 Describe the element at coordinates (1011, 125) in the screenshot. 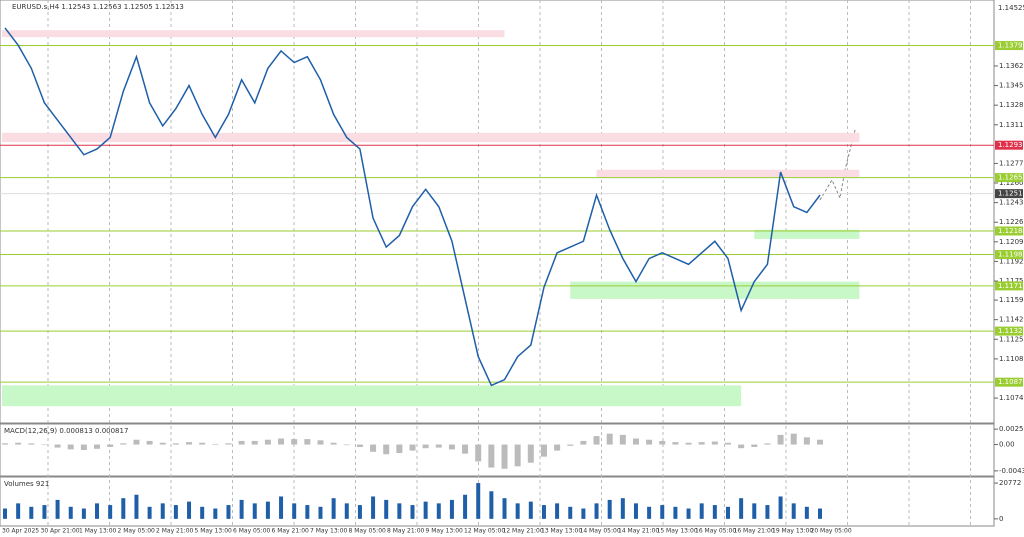

I see `y-tick-label: 1.1311` at that location.